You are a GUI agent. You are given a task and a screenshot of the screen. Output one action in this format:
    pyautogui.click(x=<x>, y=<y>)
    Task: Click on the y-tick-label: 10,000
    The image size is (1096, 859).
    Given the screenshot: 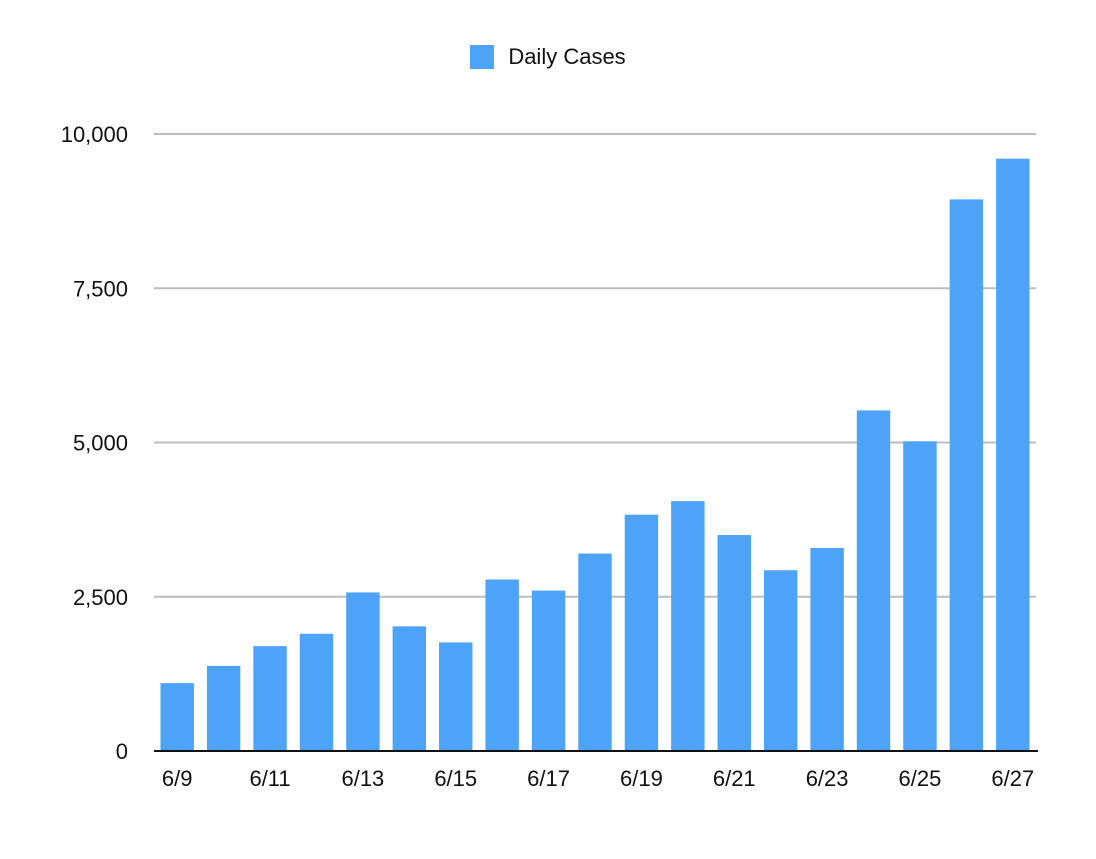 What is the action you would take?
    pyautogui.click(x=94, y=134)
    